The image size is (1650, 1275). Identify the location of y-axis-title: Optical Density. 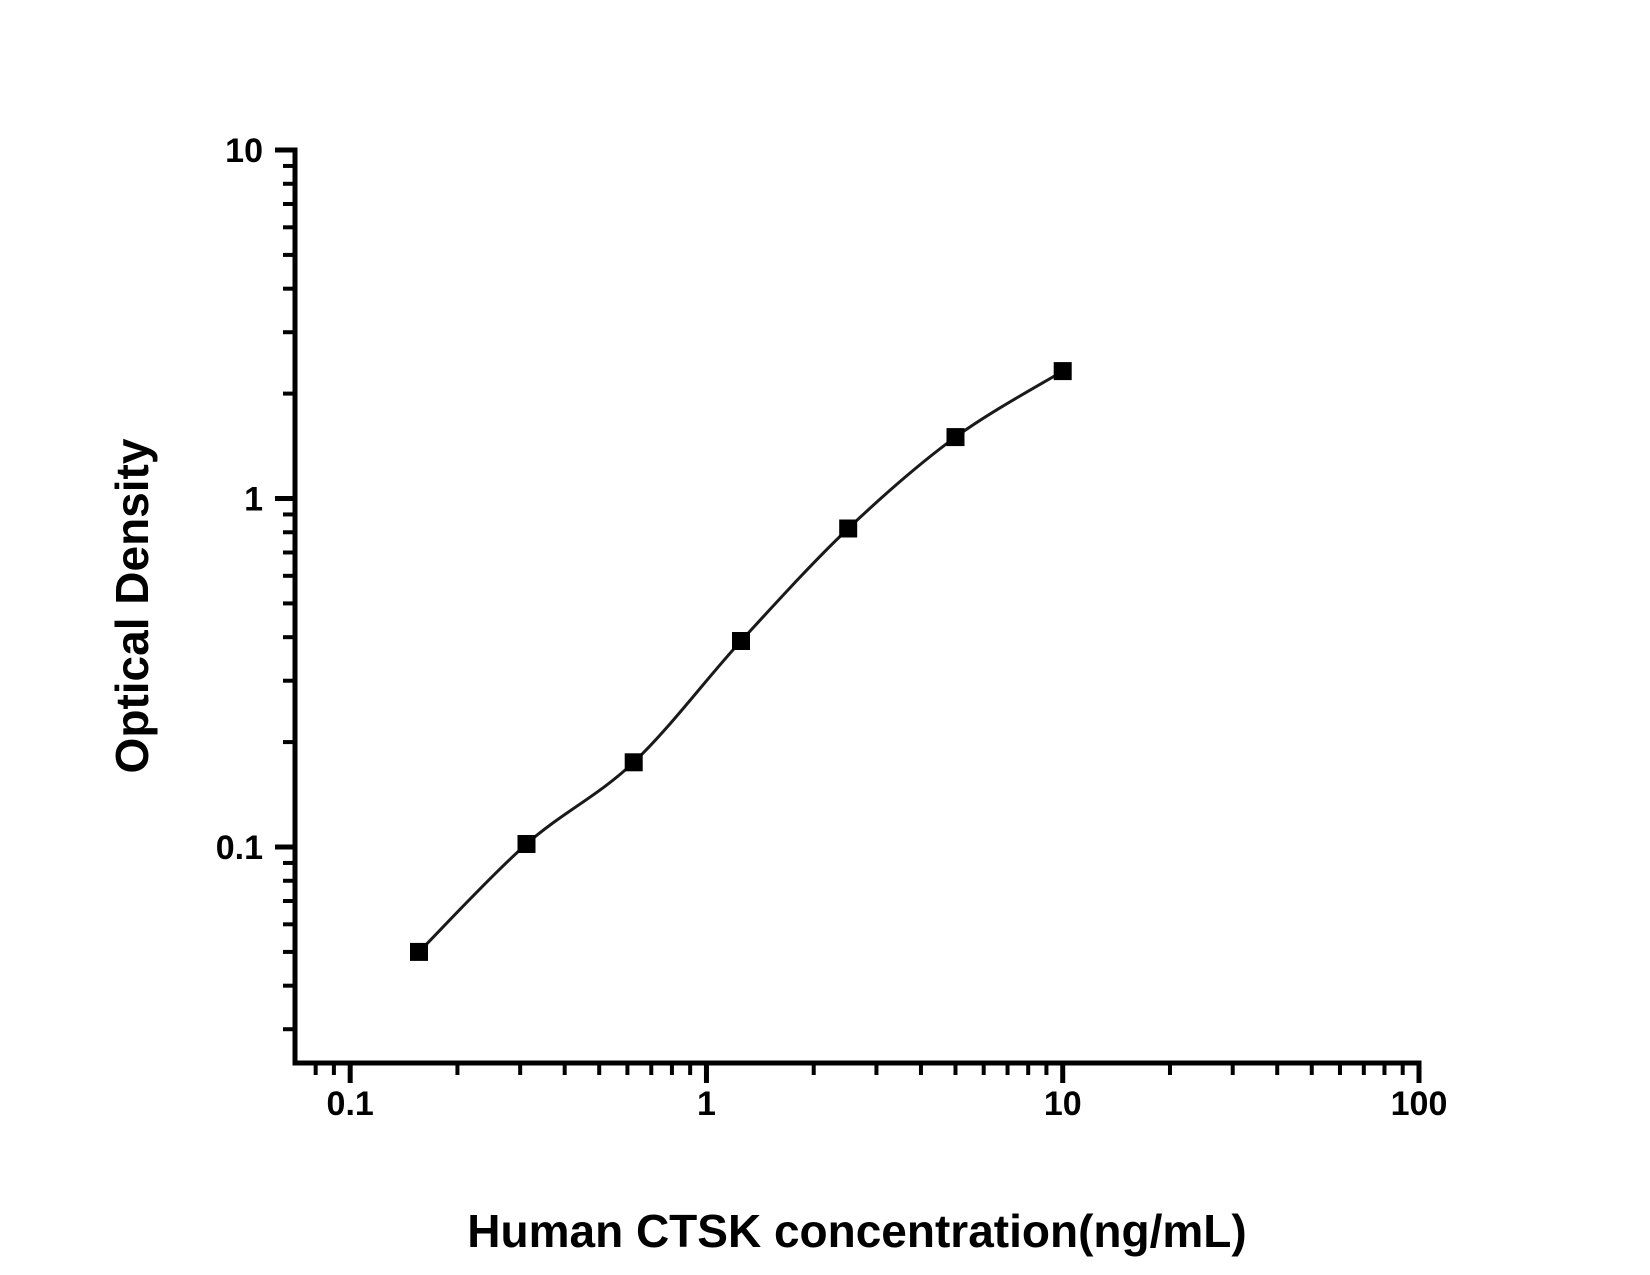
(132, 605).